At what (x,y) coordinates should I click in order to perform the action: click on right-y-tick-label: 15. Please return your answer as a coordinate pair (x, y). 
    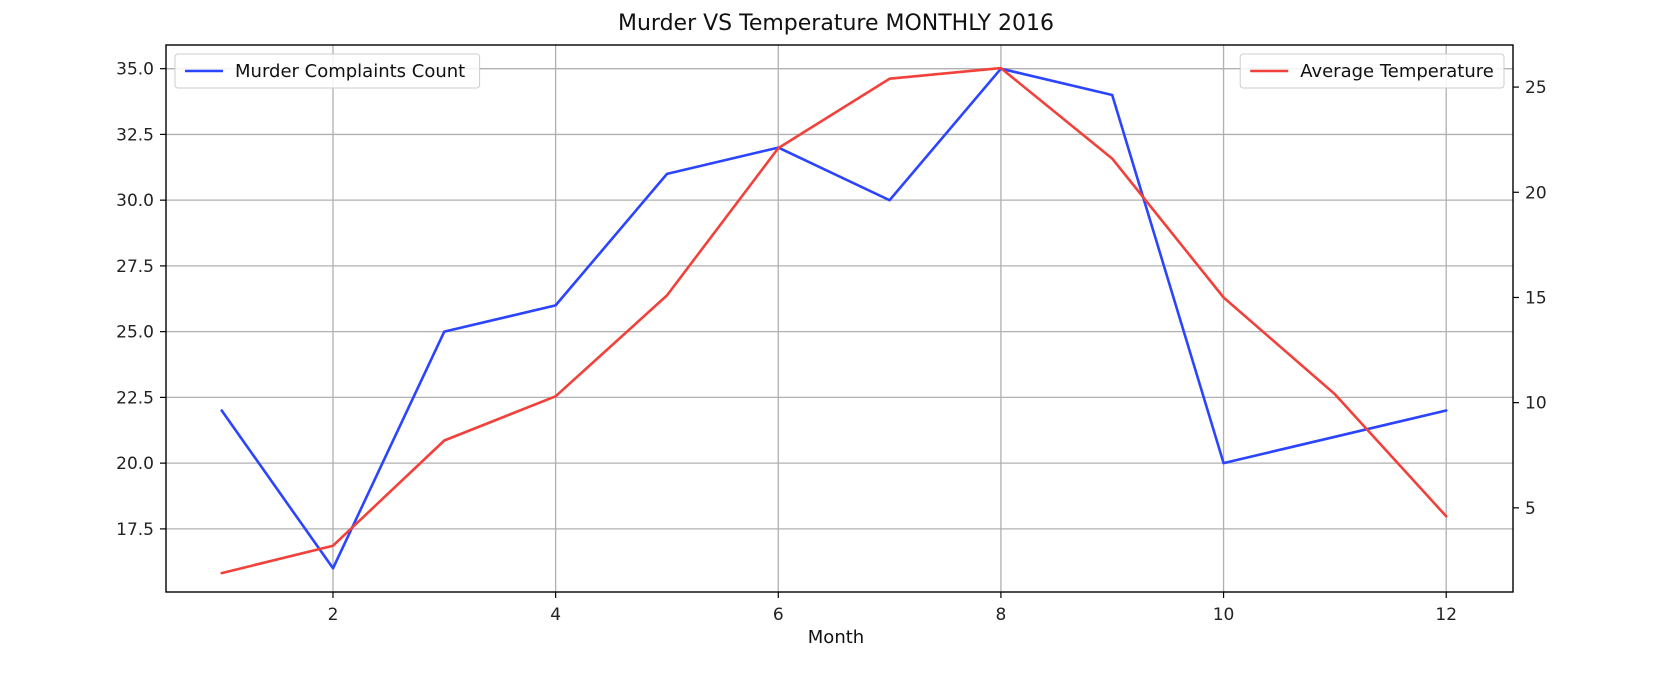
    Looking at the image, I should click on (1536, 298).